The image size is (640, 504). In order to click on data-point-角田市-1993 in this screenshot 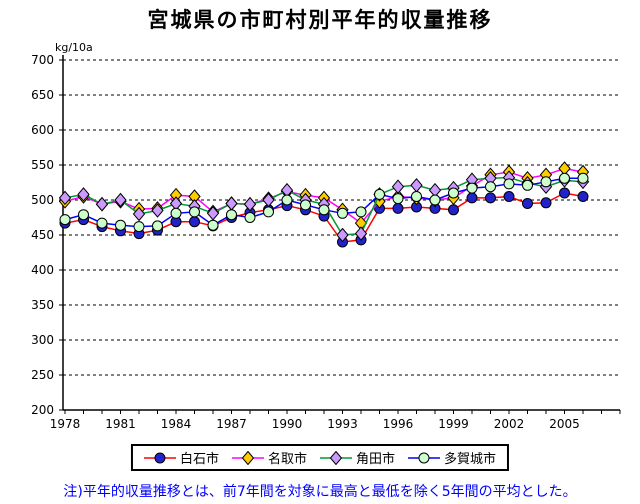, I will do `click(342, 235)`.